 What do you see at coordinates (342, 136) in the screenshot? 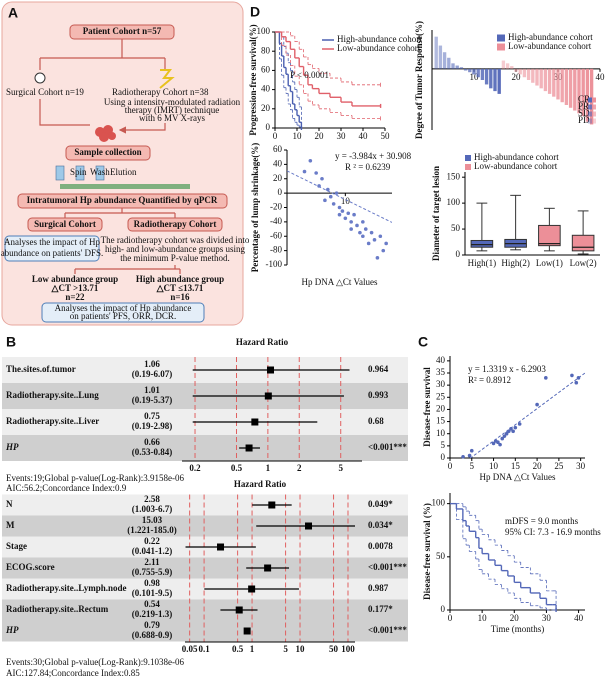
I see `x-tick-label: 30` at bounding box center [342, 136].